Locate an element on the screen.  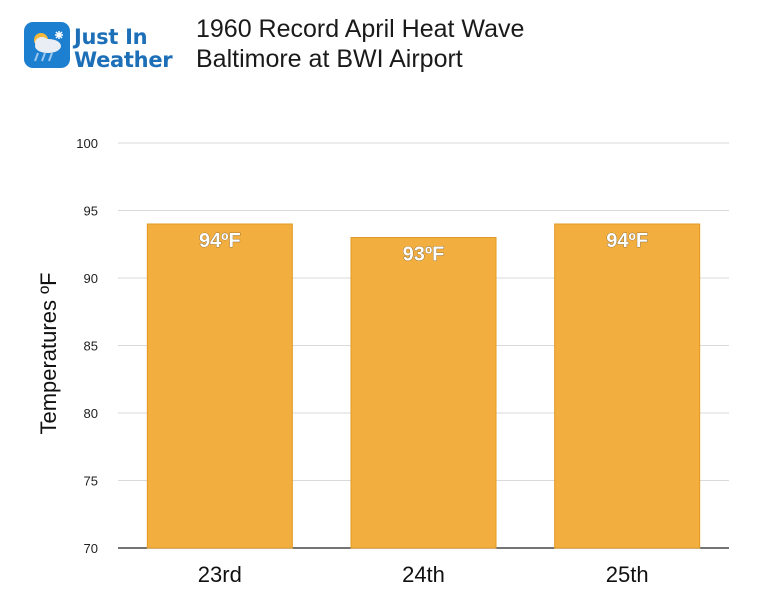
y-tick-label: 75 is located at coordinates (91, 481).